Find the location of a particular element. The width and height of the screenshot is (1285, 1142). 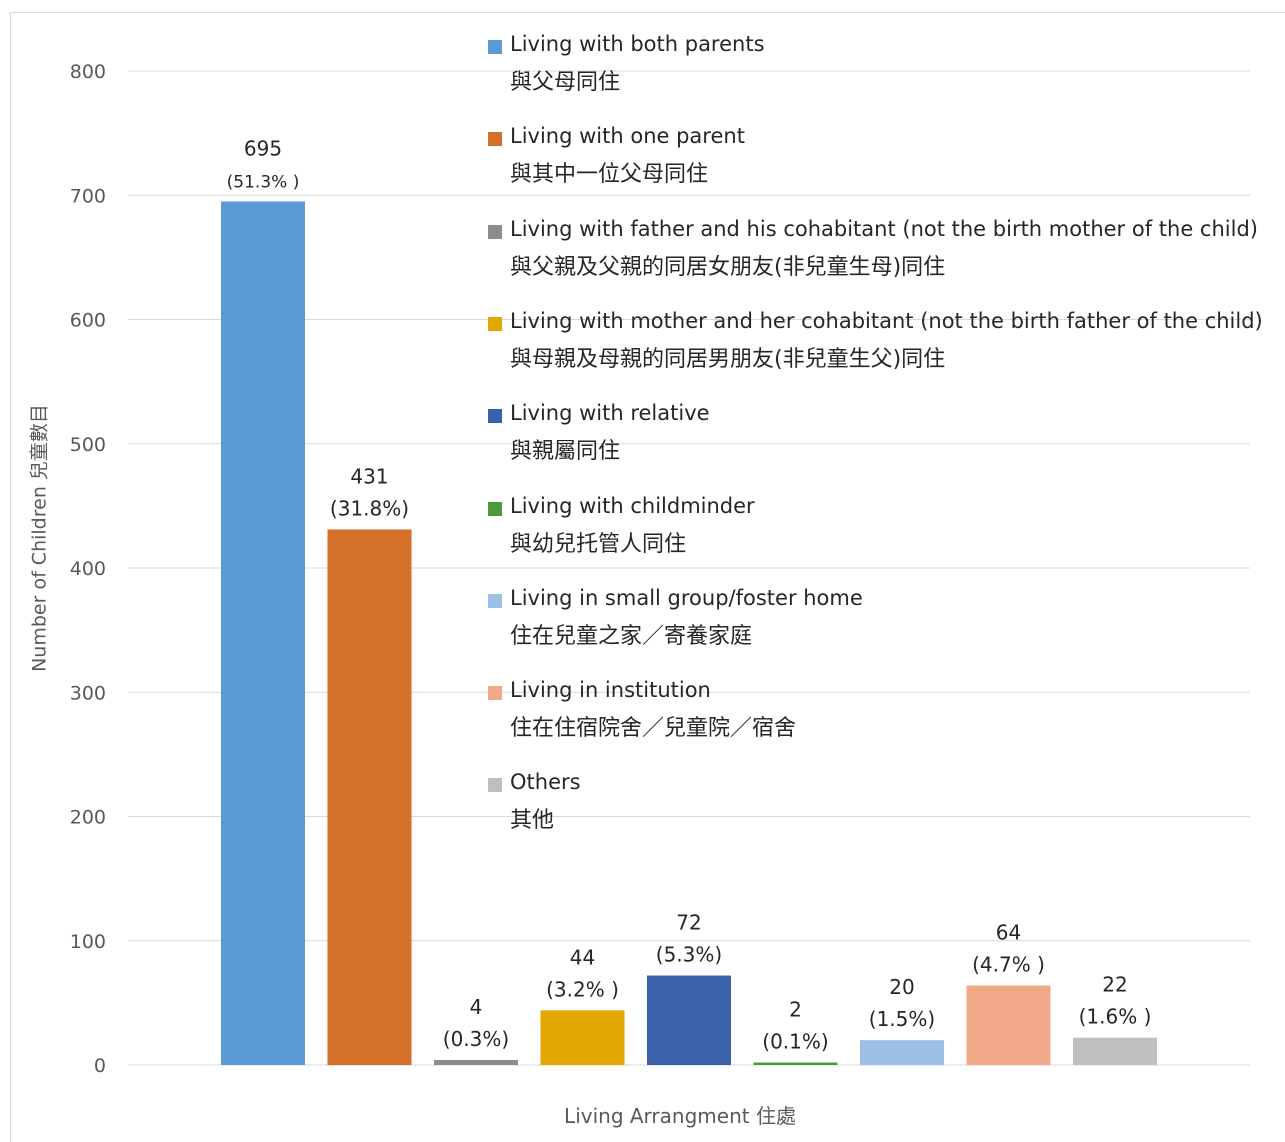

data-label-value: 2 is located at coordinates (795, 1010).